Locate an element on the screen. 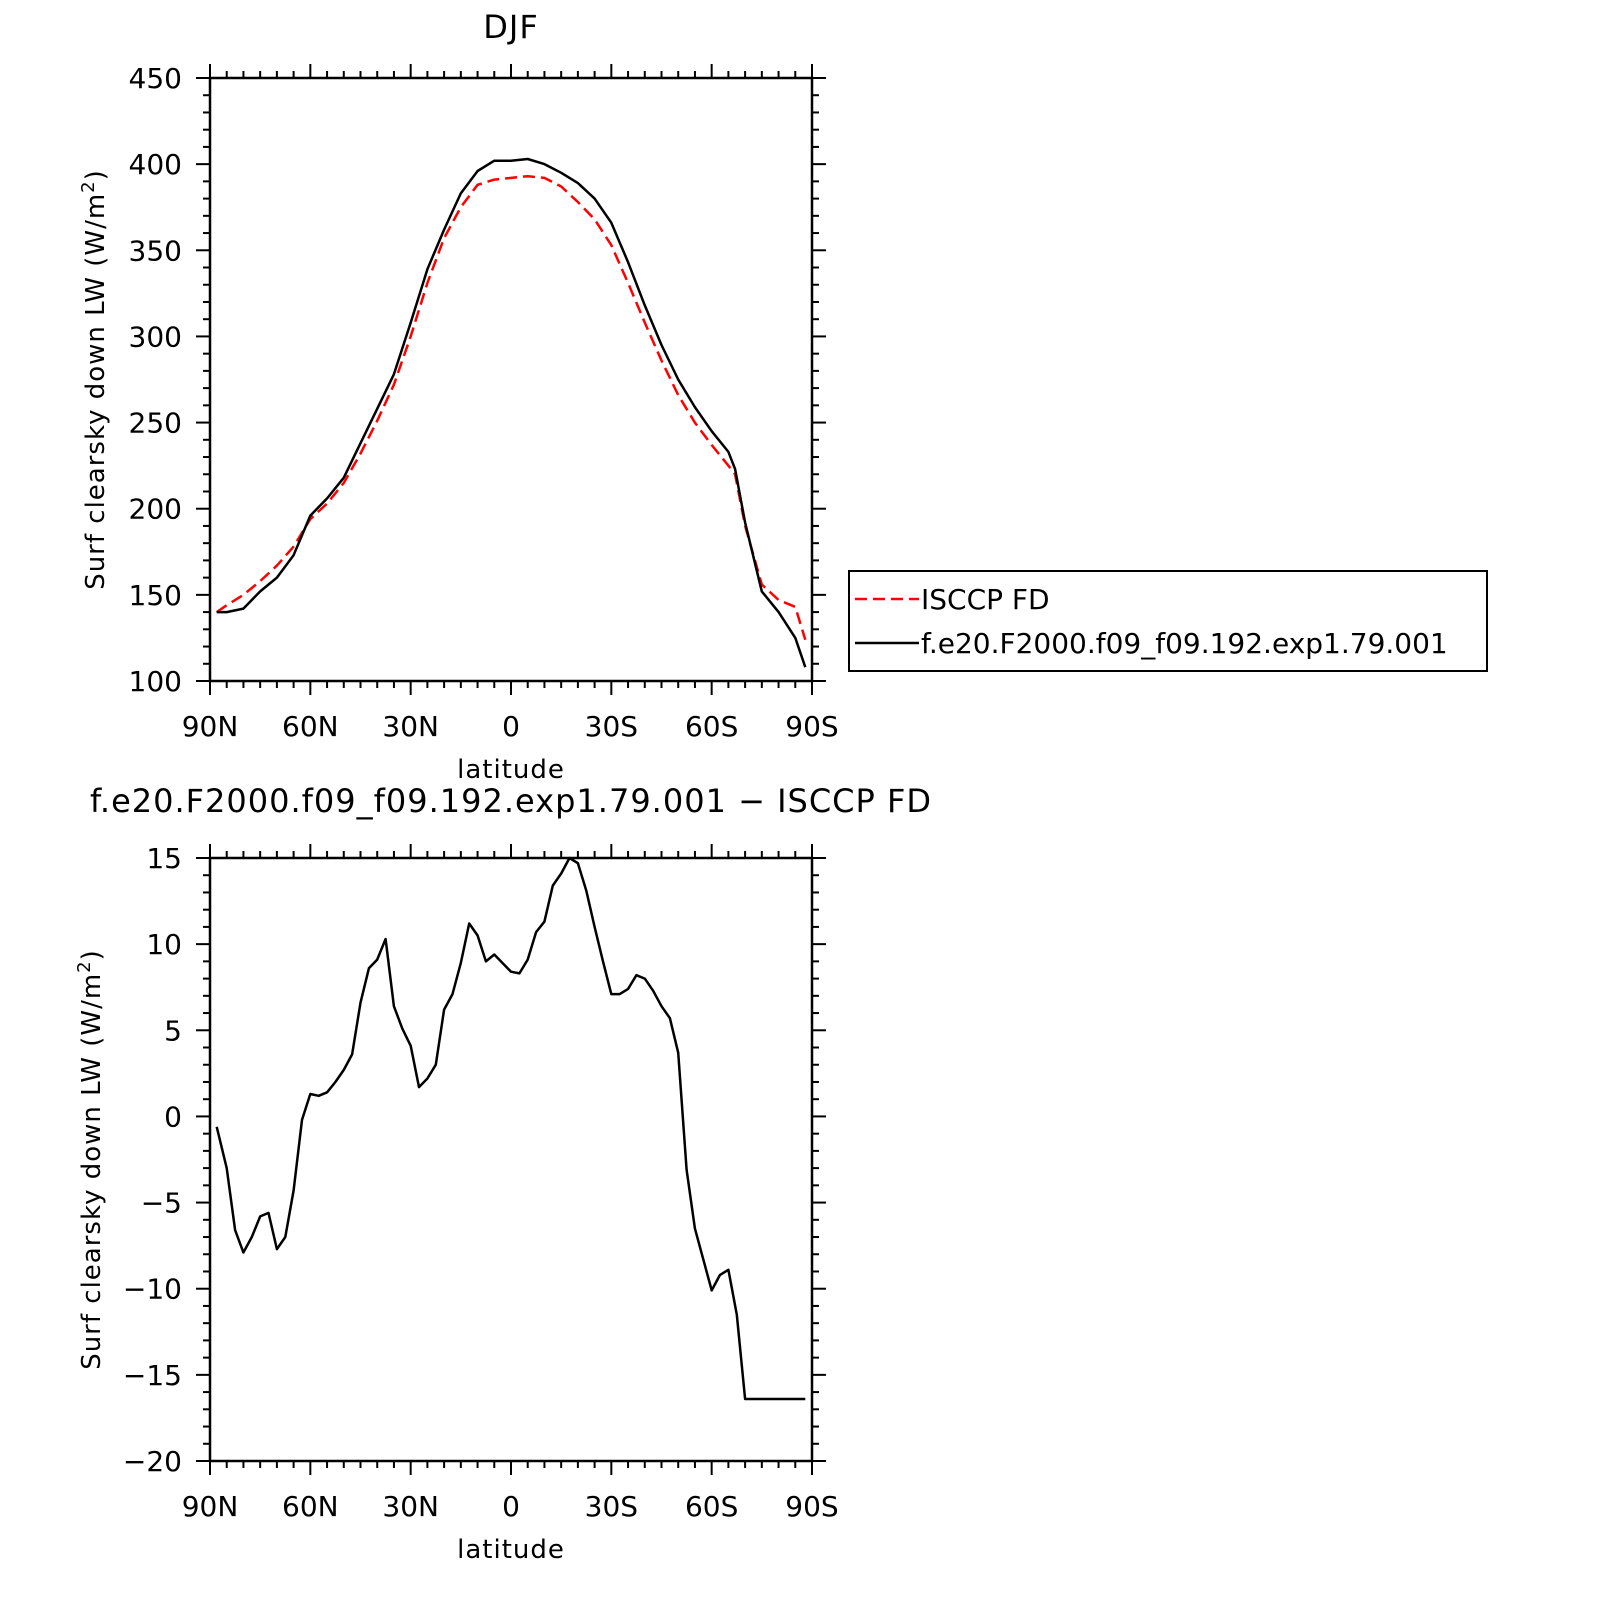 Image resolution: width=1616 pixels, height=1619 pixels. legend-label-2: f.e20.F2000.f09_f09.192.exp1.79.001 is located at coordinates (1184, 643).